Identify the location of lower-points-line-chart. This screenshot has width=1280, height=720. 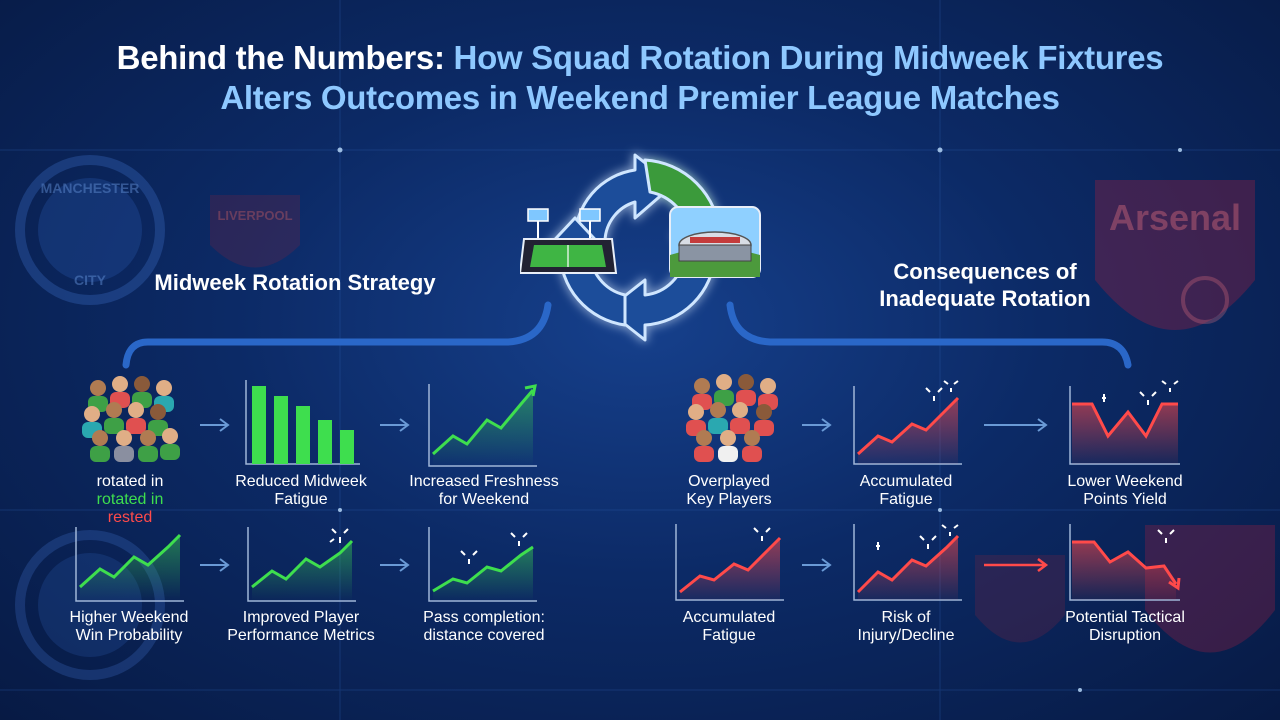
(1124, 422).